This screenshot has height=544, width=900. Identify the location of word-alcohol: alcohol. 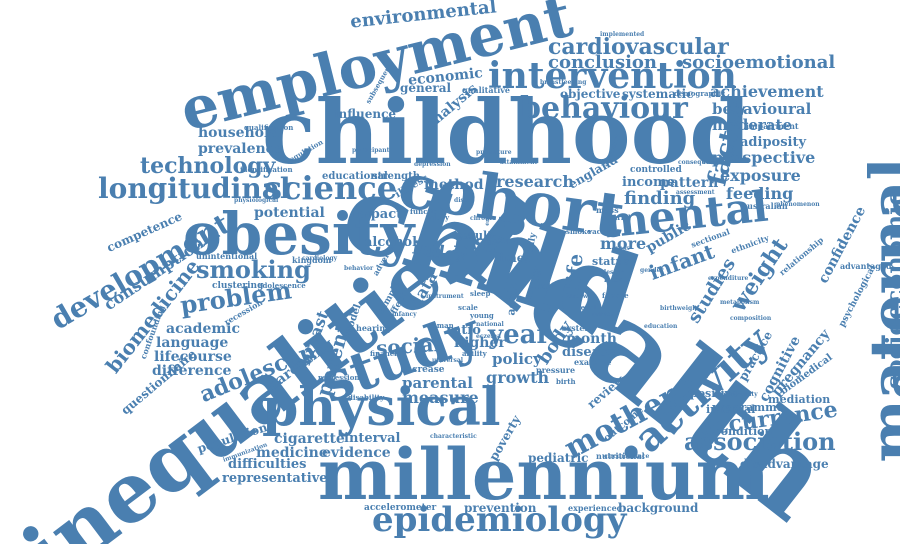
(391, 242).